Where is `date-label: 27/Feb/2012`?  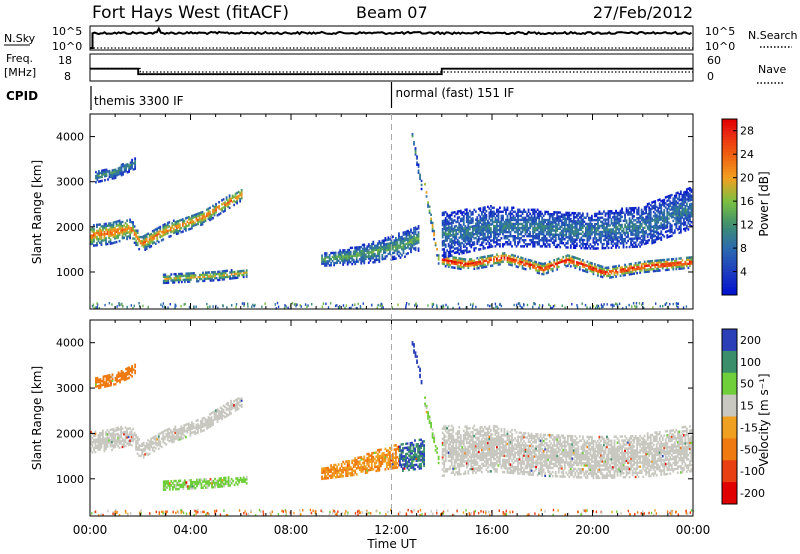
date-label: 27/Feb/2012 is located at coordinates (643, 12).